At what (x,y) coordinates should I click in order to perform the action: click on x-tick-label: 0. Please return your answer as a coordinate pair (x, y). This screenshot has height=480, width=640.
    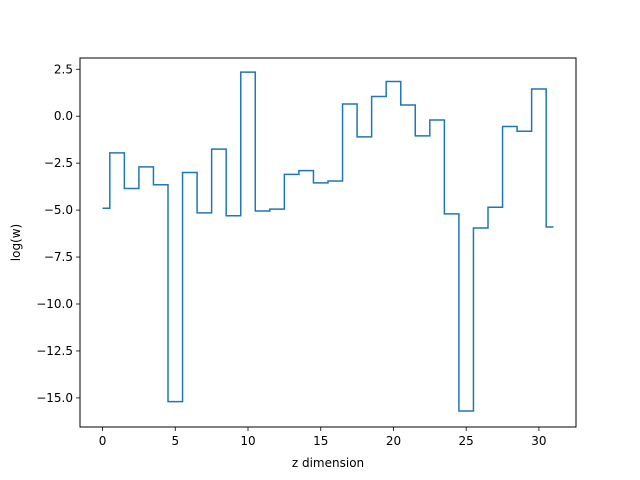
    Looking at the image, I should click on (103, 441).